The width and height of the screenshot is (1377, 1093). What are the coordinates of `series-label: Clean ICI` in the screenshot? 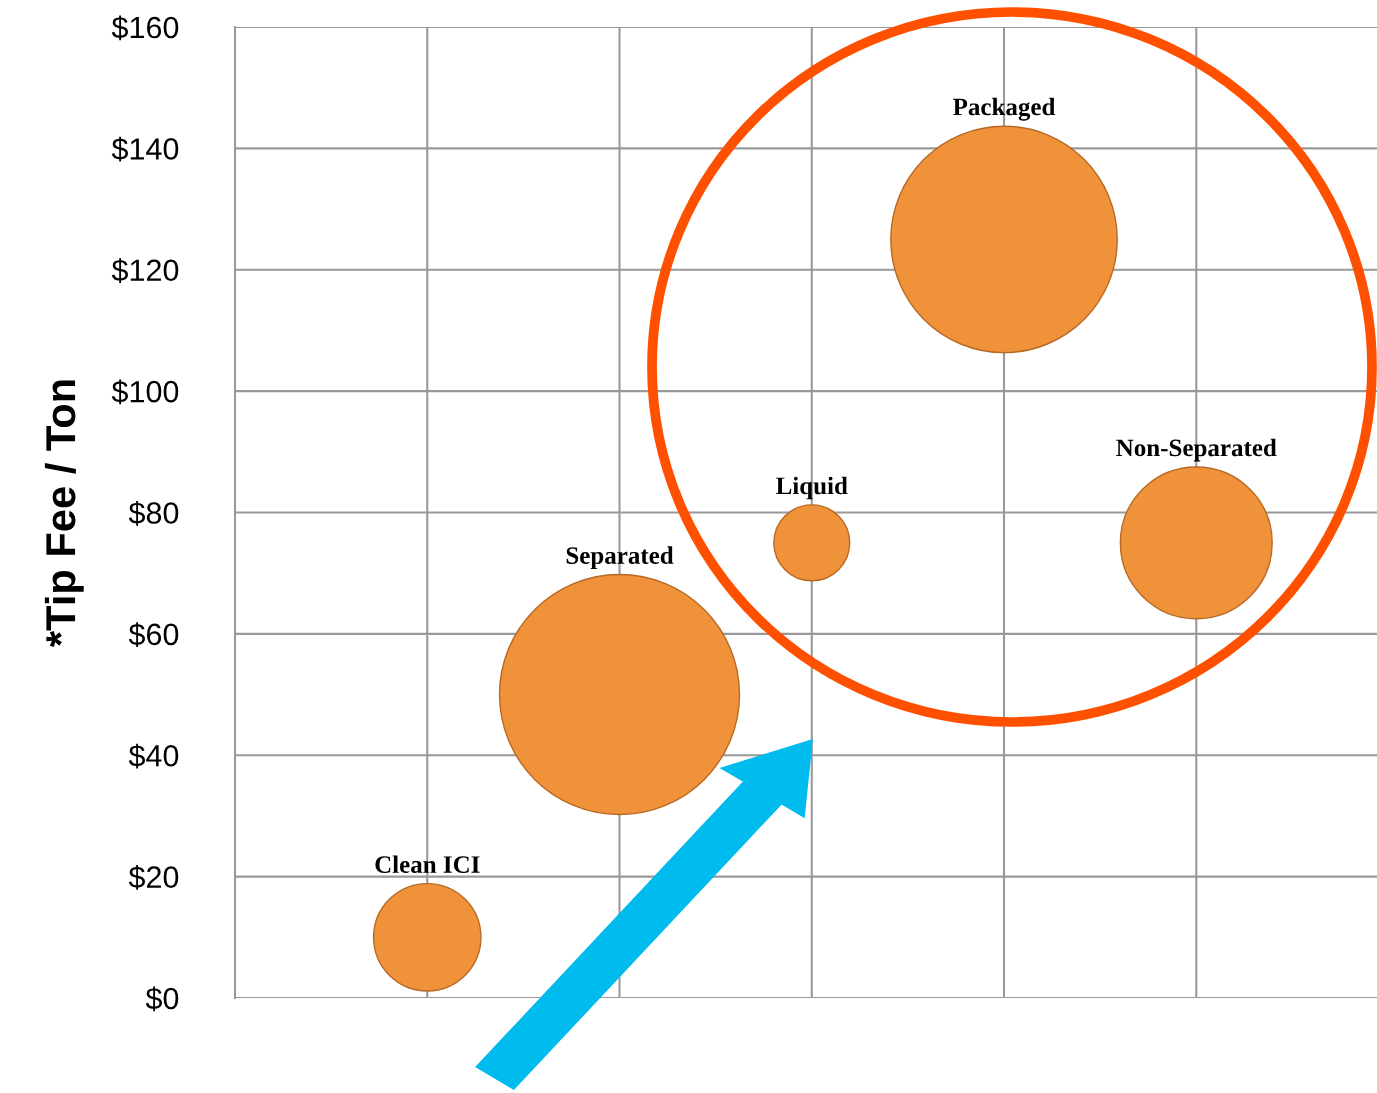 It's located at (427, 864).